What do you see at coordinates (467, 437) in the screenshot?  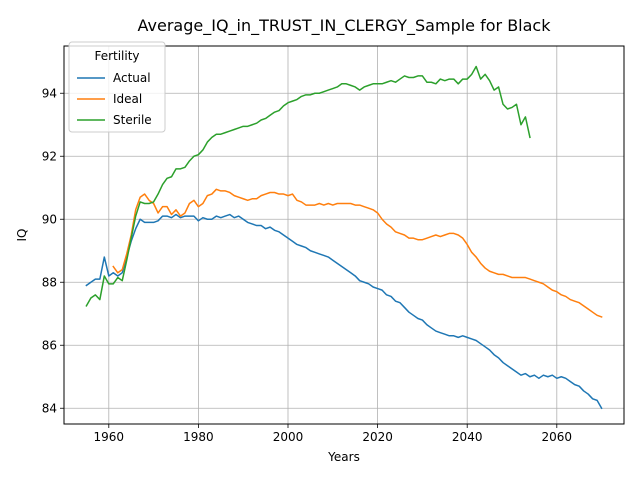 I see `x-tick-label: 2040` at bounding box center [467, 437].